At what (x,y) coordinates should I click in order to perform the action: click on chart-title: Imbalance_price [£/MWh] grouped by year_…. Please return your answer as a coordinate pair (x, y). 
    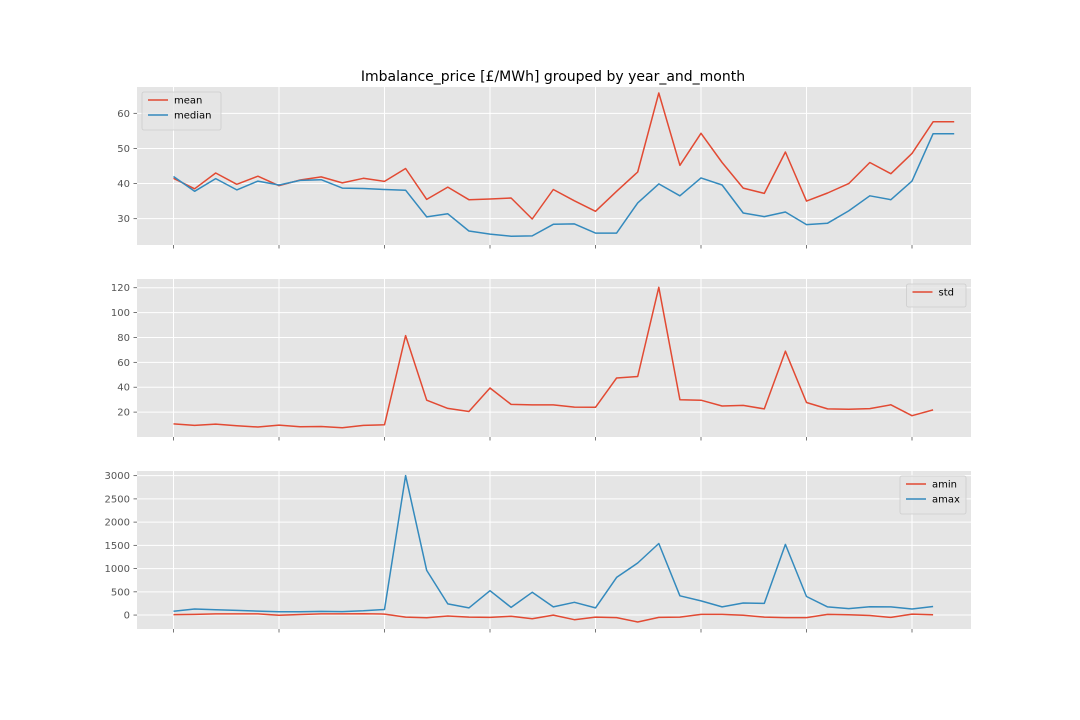
    Looking at the image, I should click on (553, 77).